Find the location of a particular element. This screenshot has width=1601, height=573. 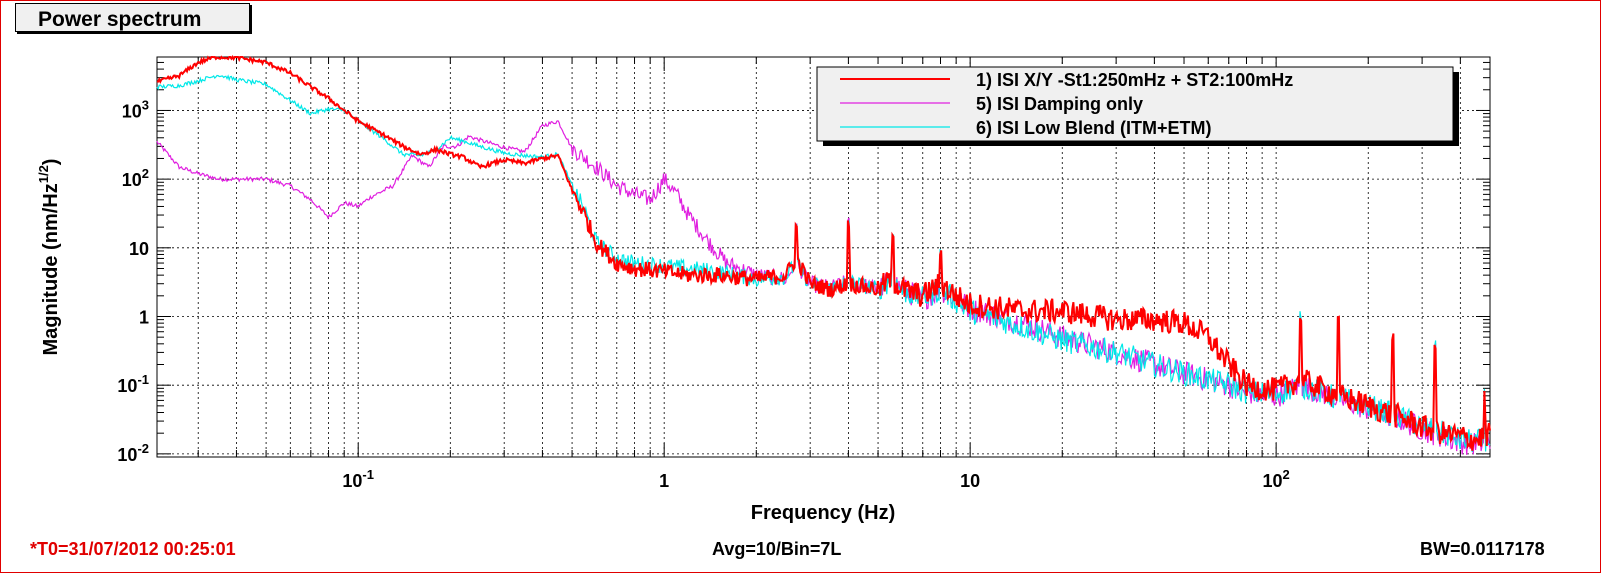

legend-label: 5) ISI Damping only is located at coordinates (1059, 104).